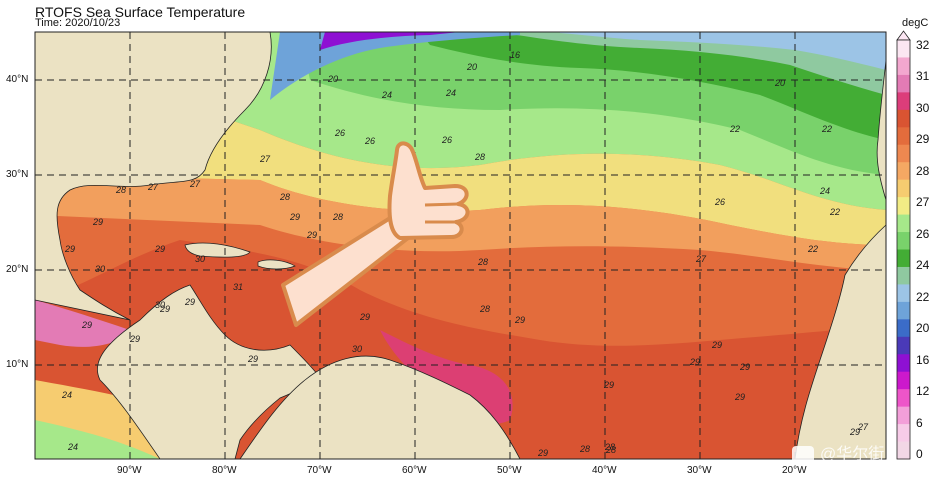  I want to click on colorbar-tick-label: 31, so click(923, 76).